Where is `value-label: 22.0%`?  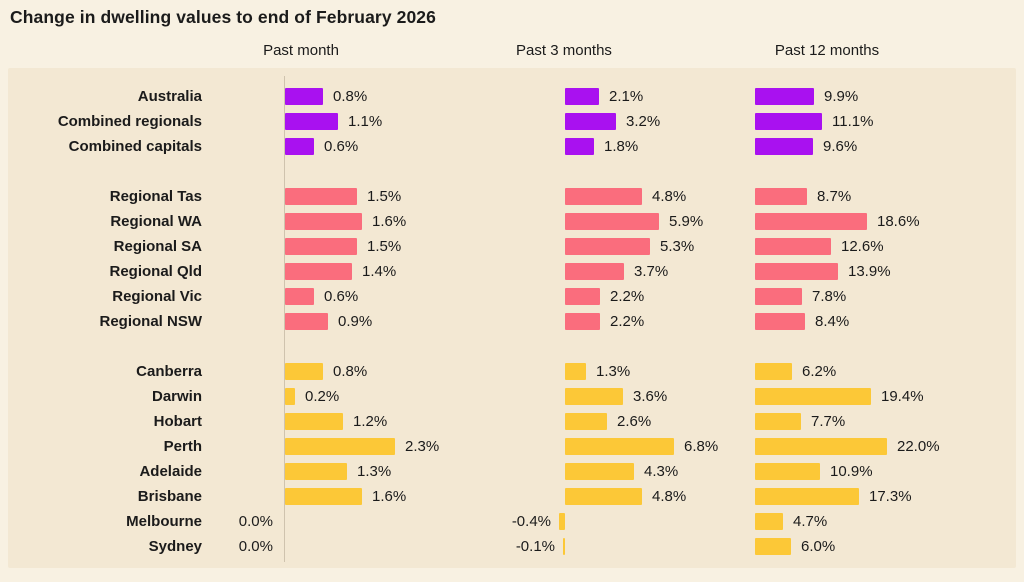
value-label: 22.0% is located at coordinates (918, 446).